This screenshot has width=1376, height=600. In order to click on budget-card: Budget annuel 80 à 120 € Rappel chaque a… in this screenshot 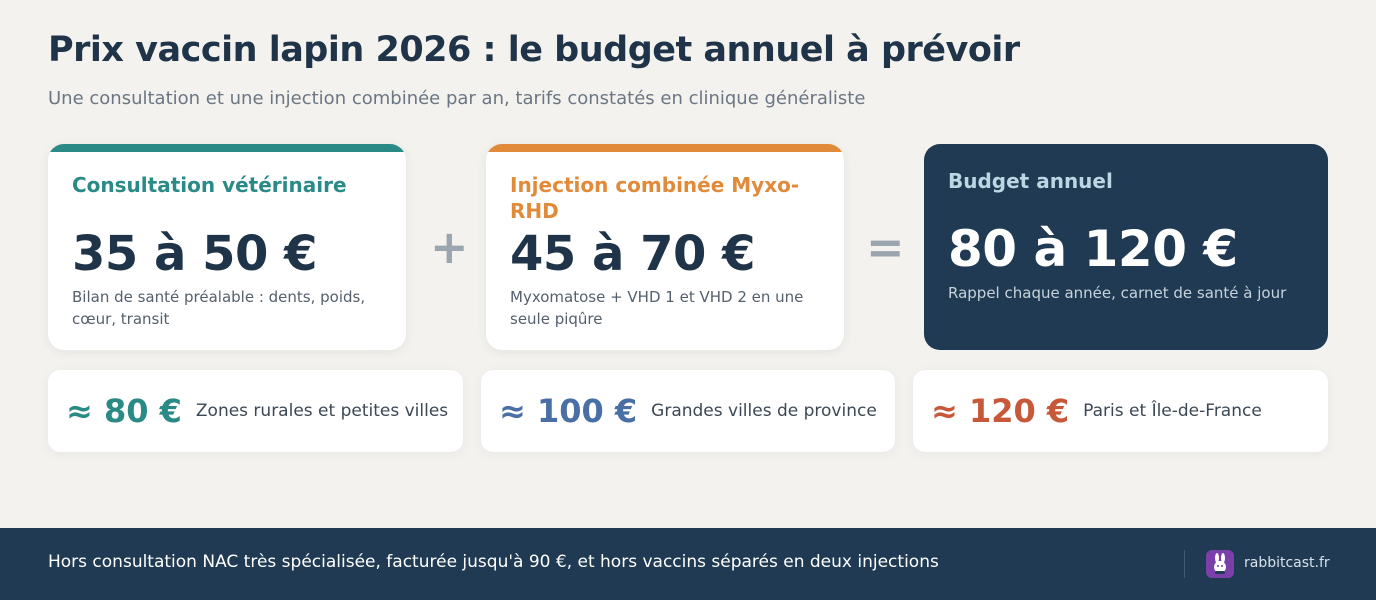, I will do `click(1126, 247)`.